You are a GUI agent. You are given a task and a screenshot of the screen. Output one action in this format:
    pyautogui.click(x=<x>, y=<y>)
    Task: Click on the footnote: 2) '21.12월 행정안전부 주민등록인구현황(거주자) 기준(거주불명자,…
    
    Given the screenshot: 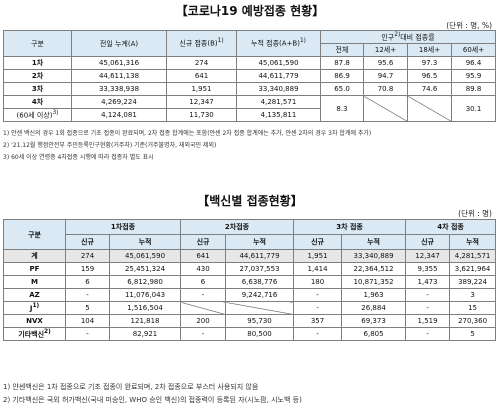 What is the action you would take?
    pyautogui.click(x=110, y=145)
    